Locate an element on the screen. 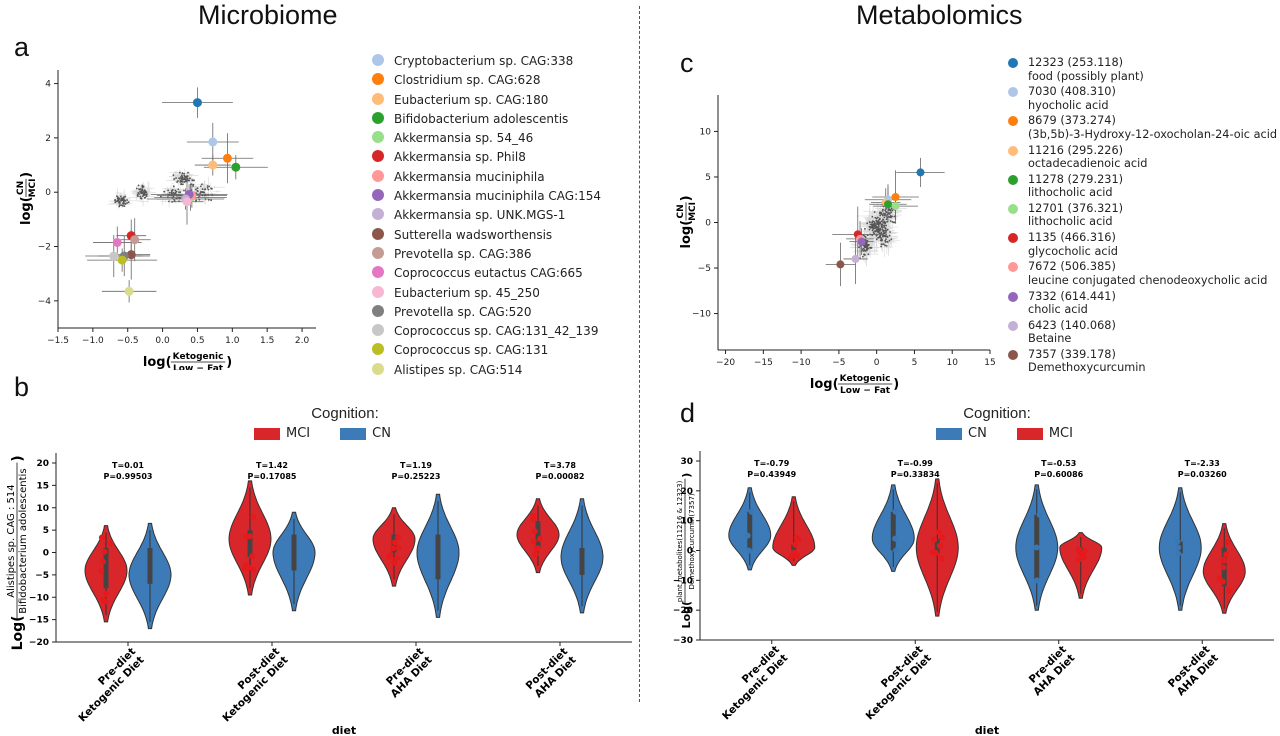 This screenshot has height=736, width=1280. legend-label: 7357 (339.178) Demethoxycurcumin is located at coordinates (1087, 361).